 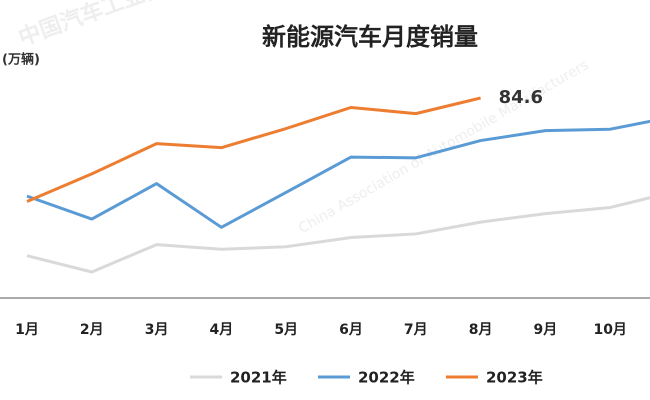 I want to click on x-tick-label: 6月, so click(x=351, y=330).